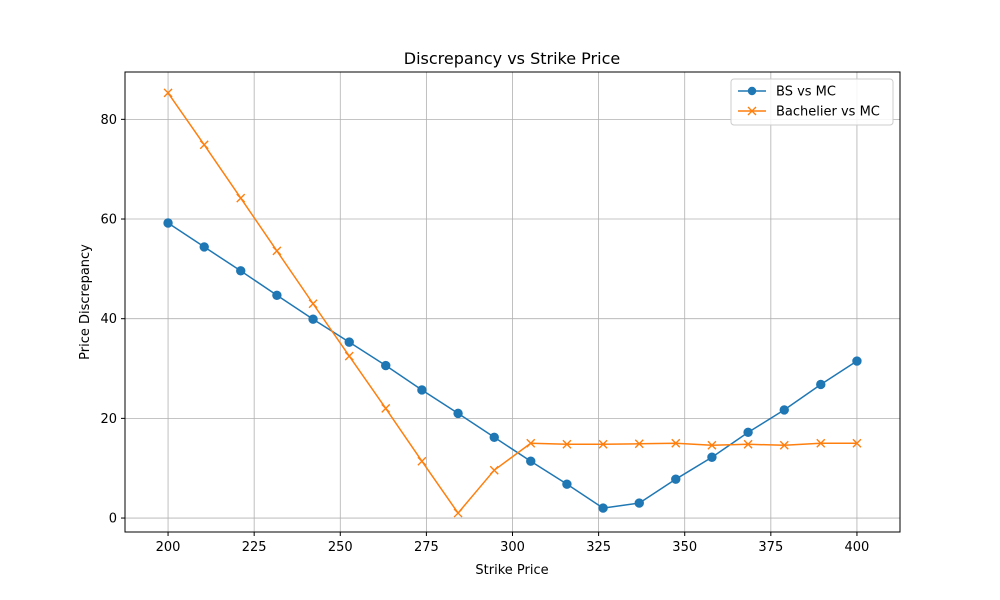 This screenshot has width=1000, height=600. I want to click on chart-title: Discrepancy vs Strike Price, so click(512, 58).